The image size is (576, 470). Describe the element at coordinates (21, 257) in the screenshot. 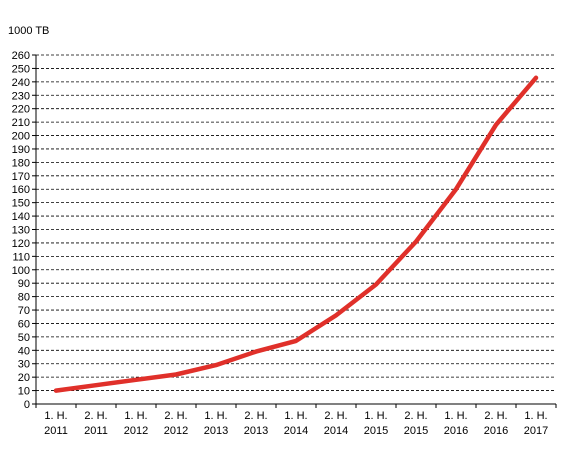

I see `y-tick-label: 110` at that location.